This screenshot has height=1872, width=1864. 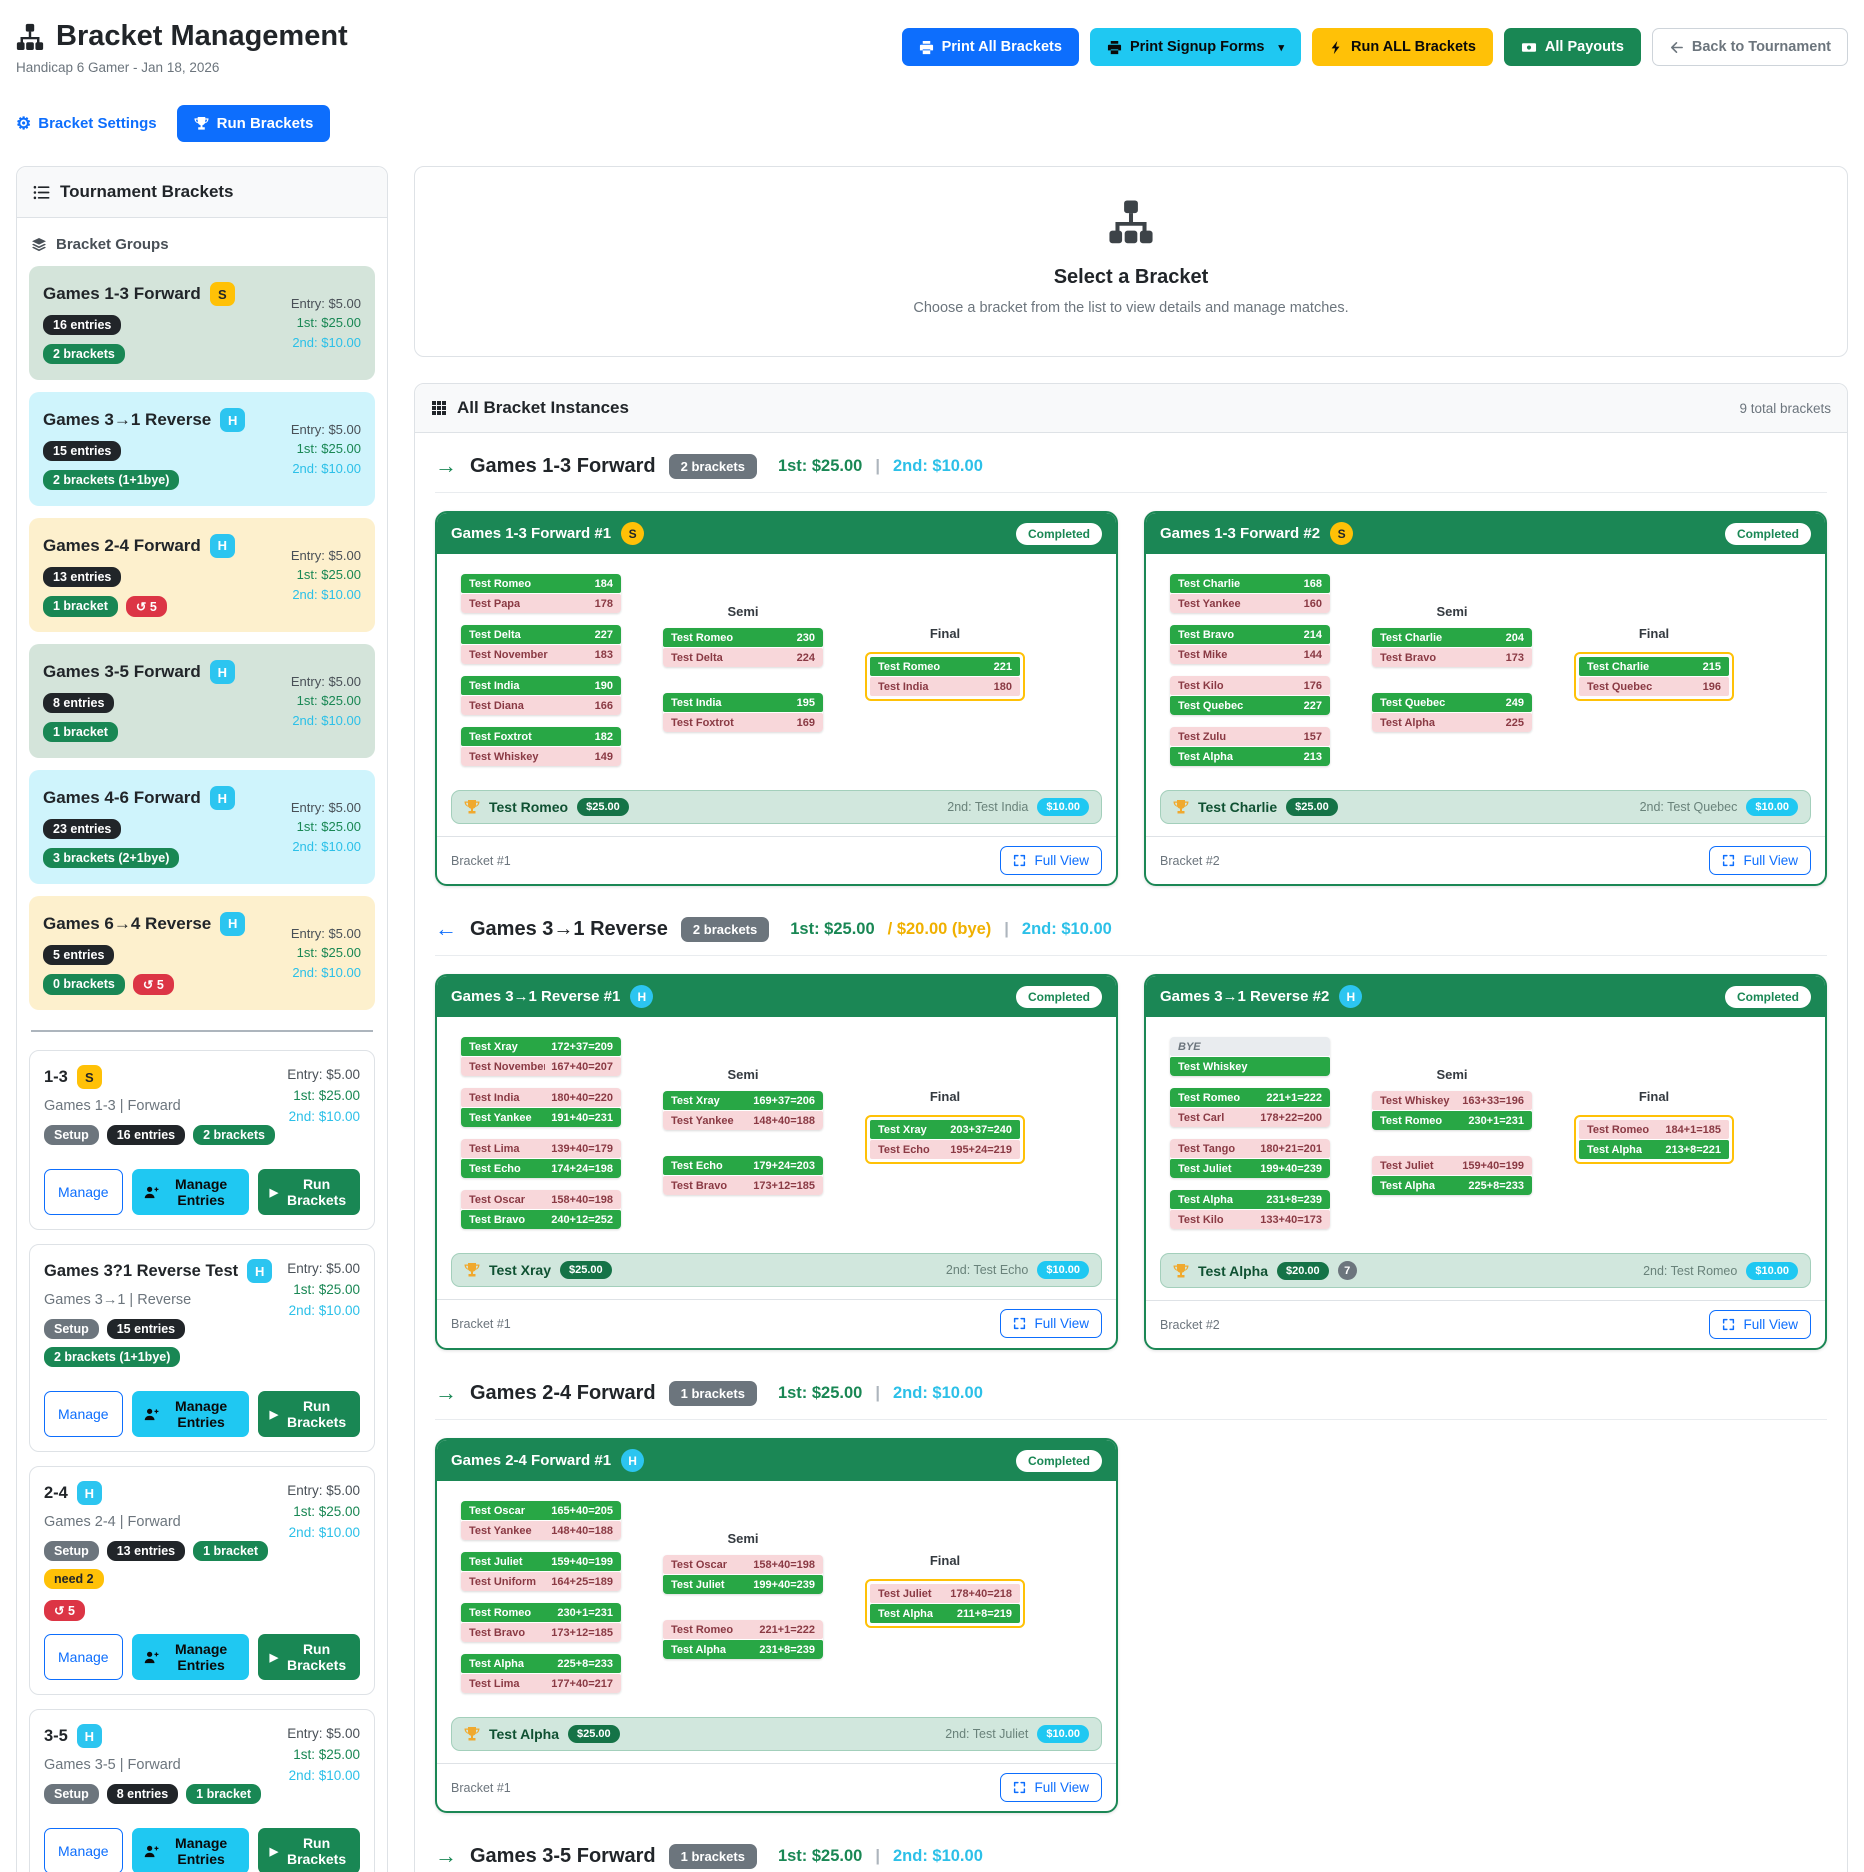 I want to click on bracket-card-header: Games 3→1 Reverse #1 H Completed, so click(x=776, y=996).